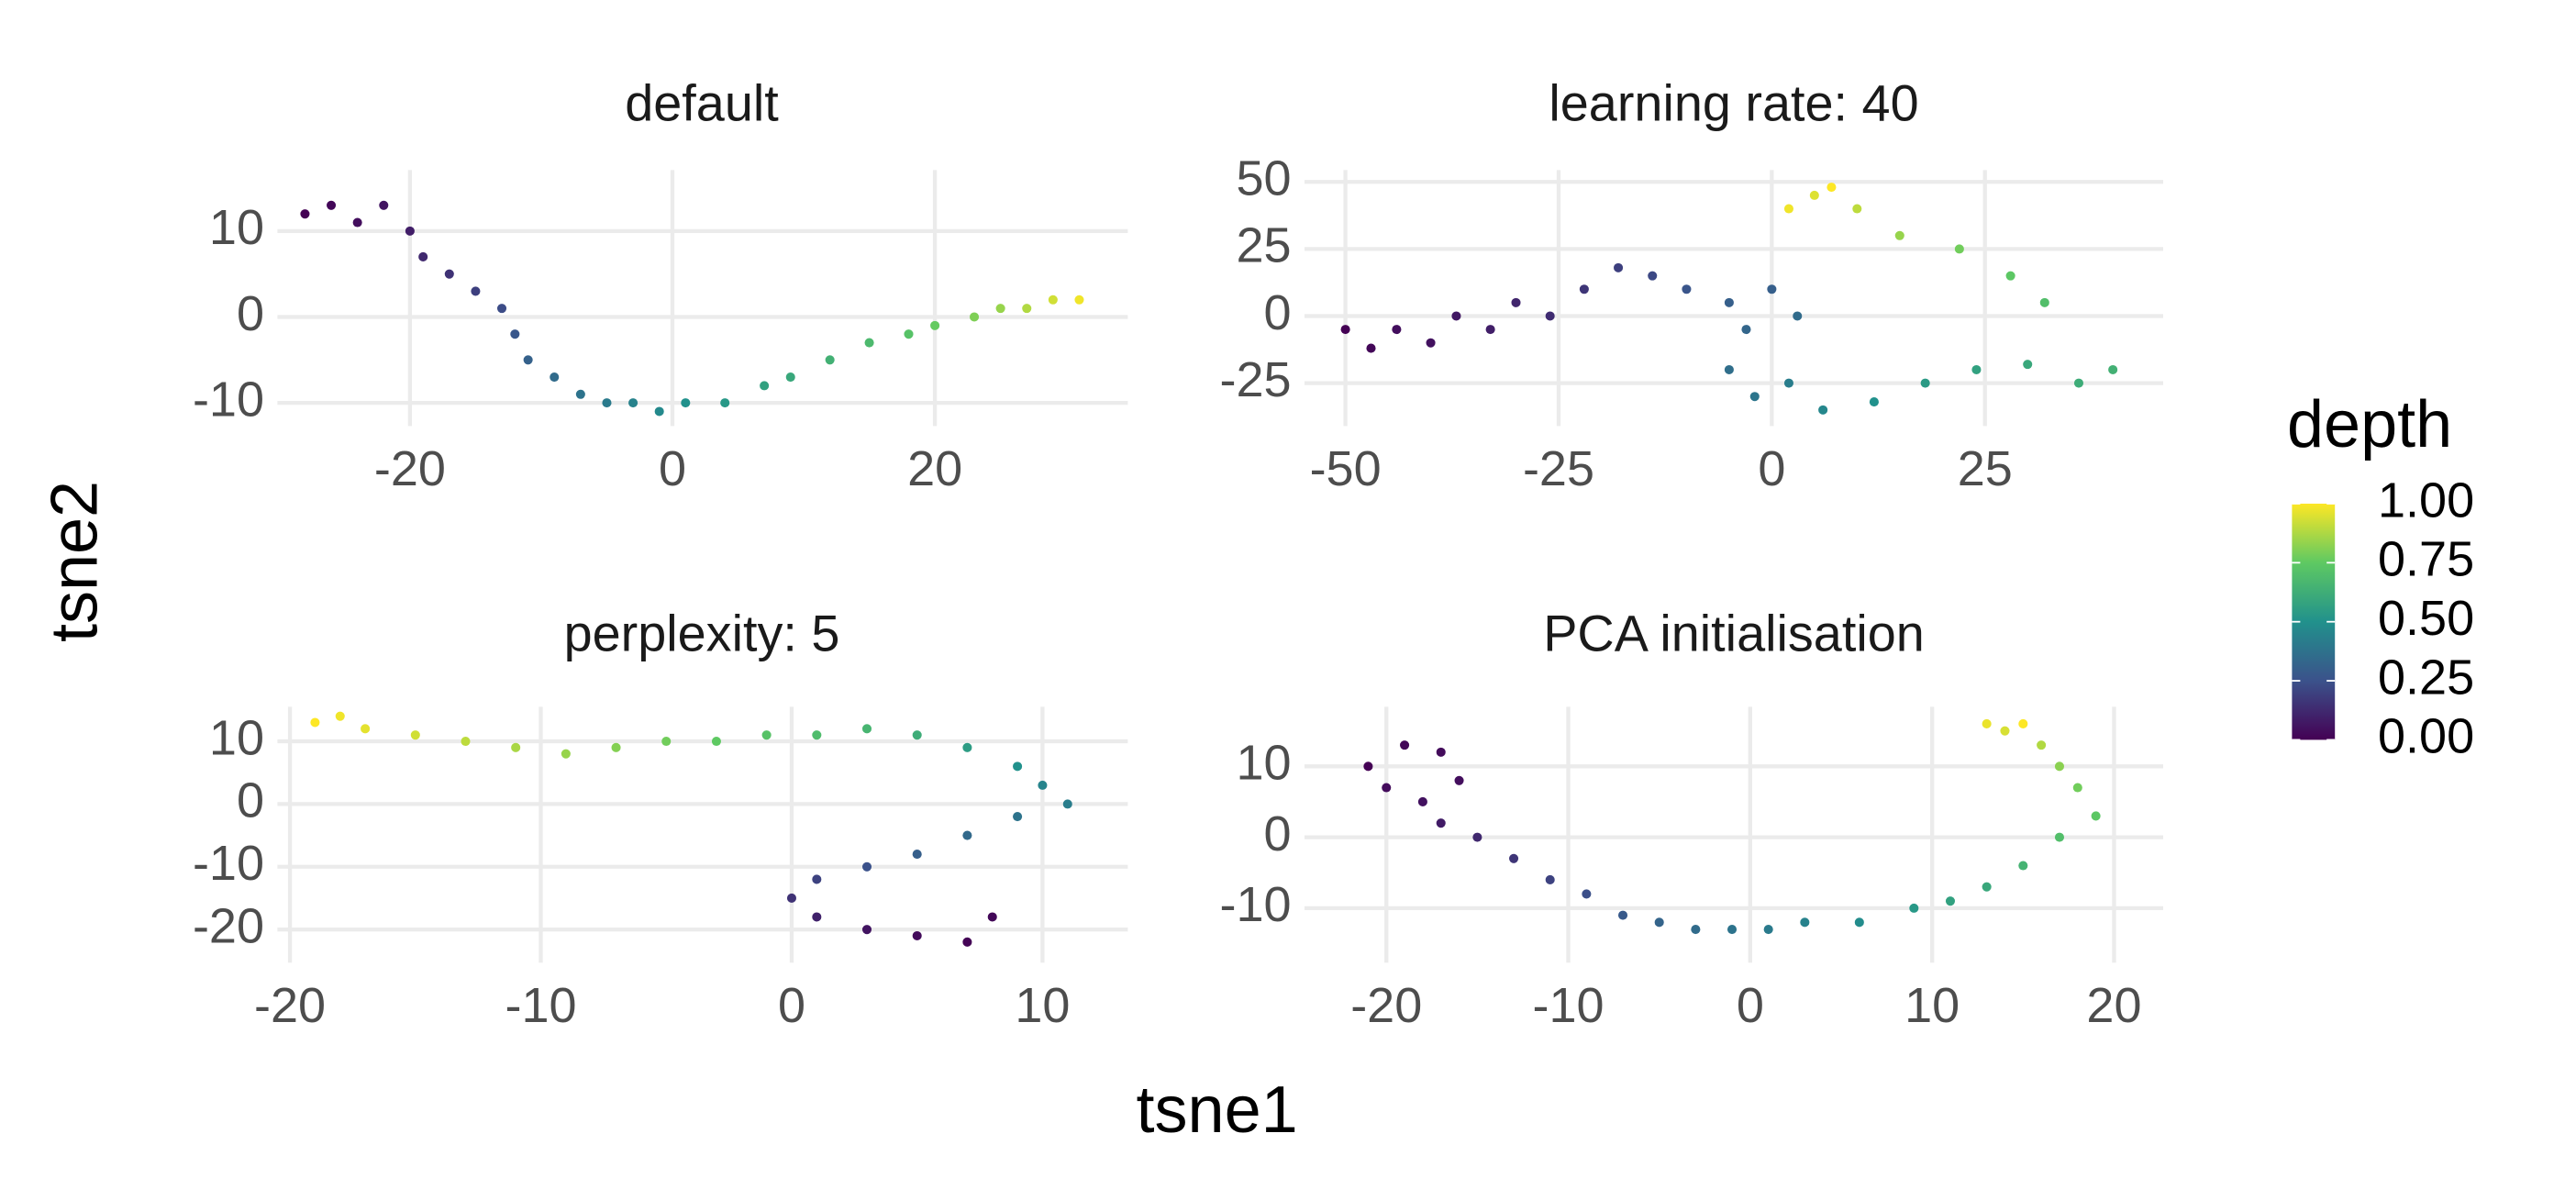 The width and height of the screenshot is (2576, 1189). What do you see at coordinates (2369, 424) in the screenshot?
I see `legend-title: depth` at bounding box center [2369, 424].